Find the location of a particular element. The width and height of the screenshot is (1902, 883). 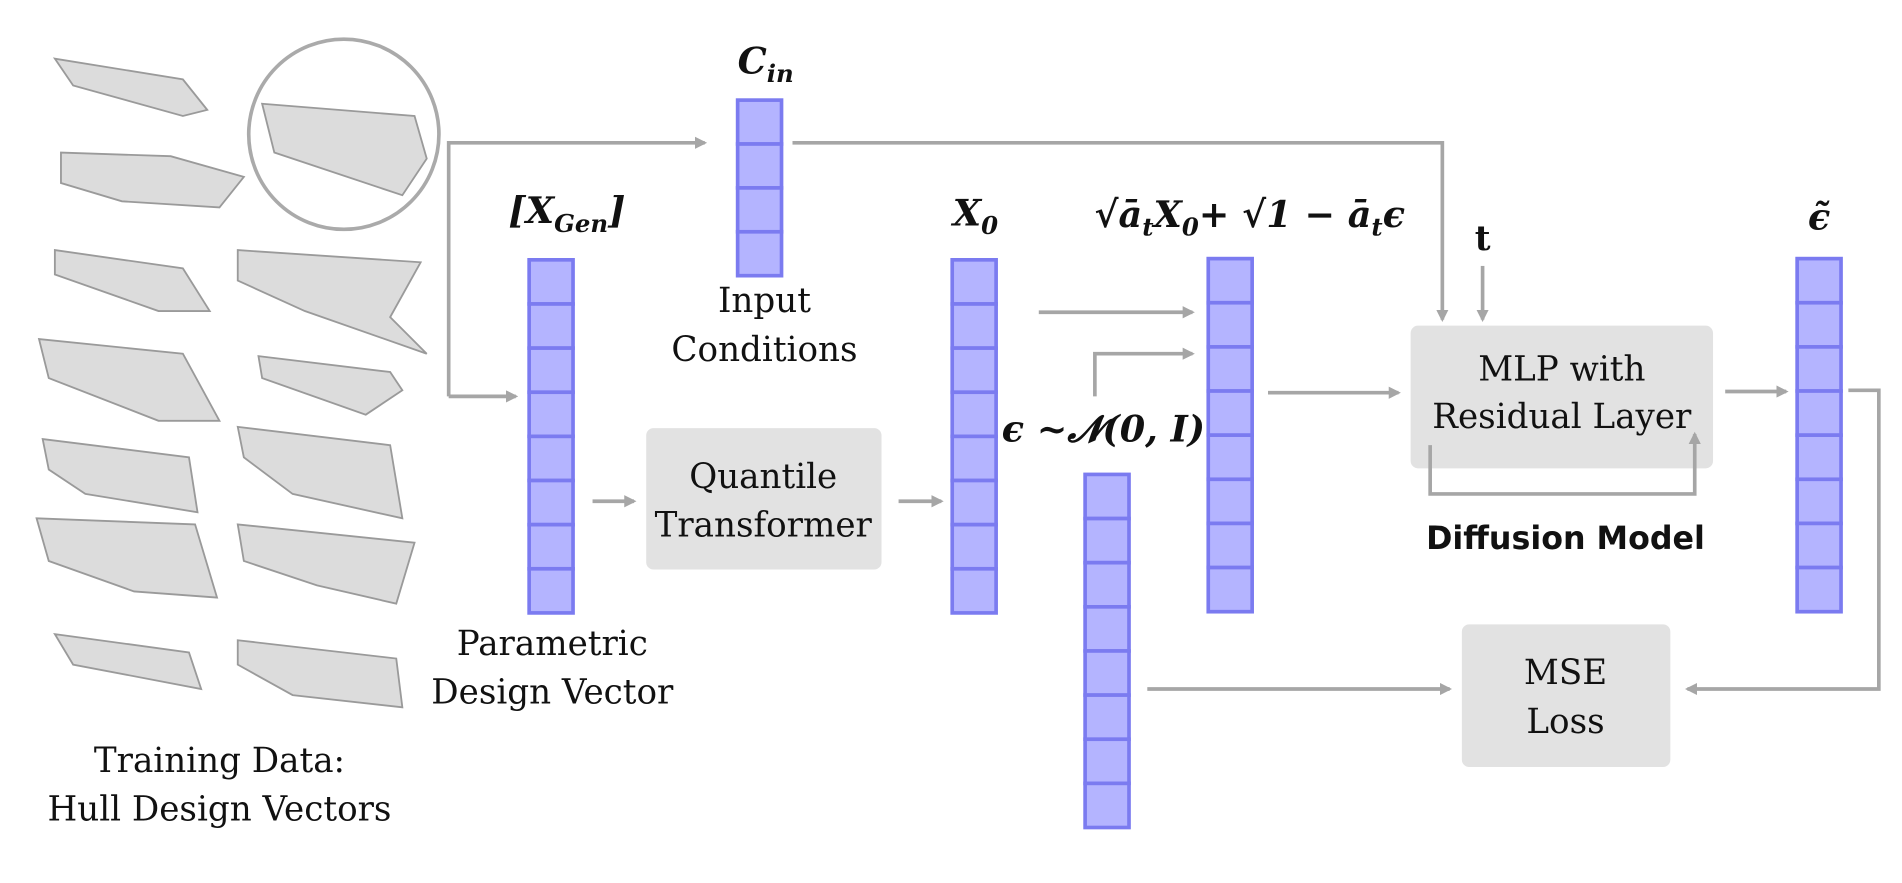

t-label: t is located at coordinates (1483, 239).